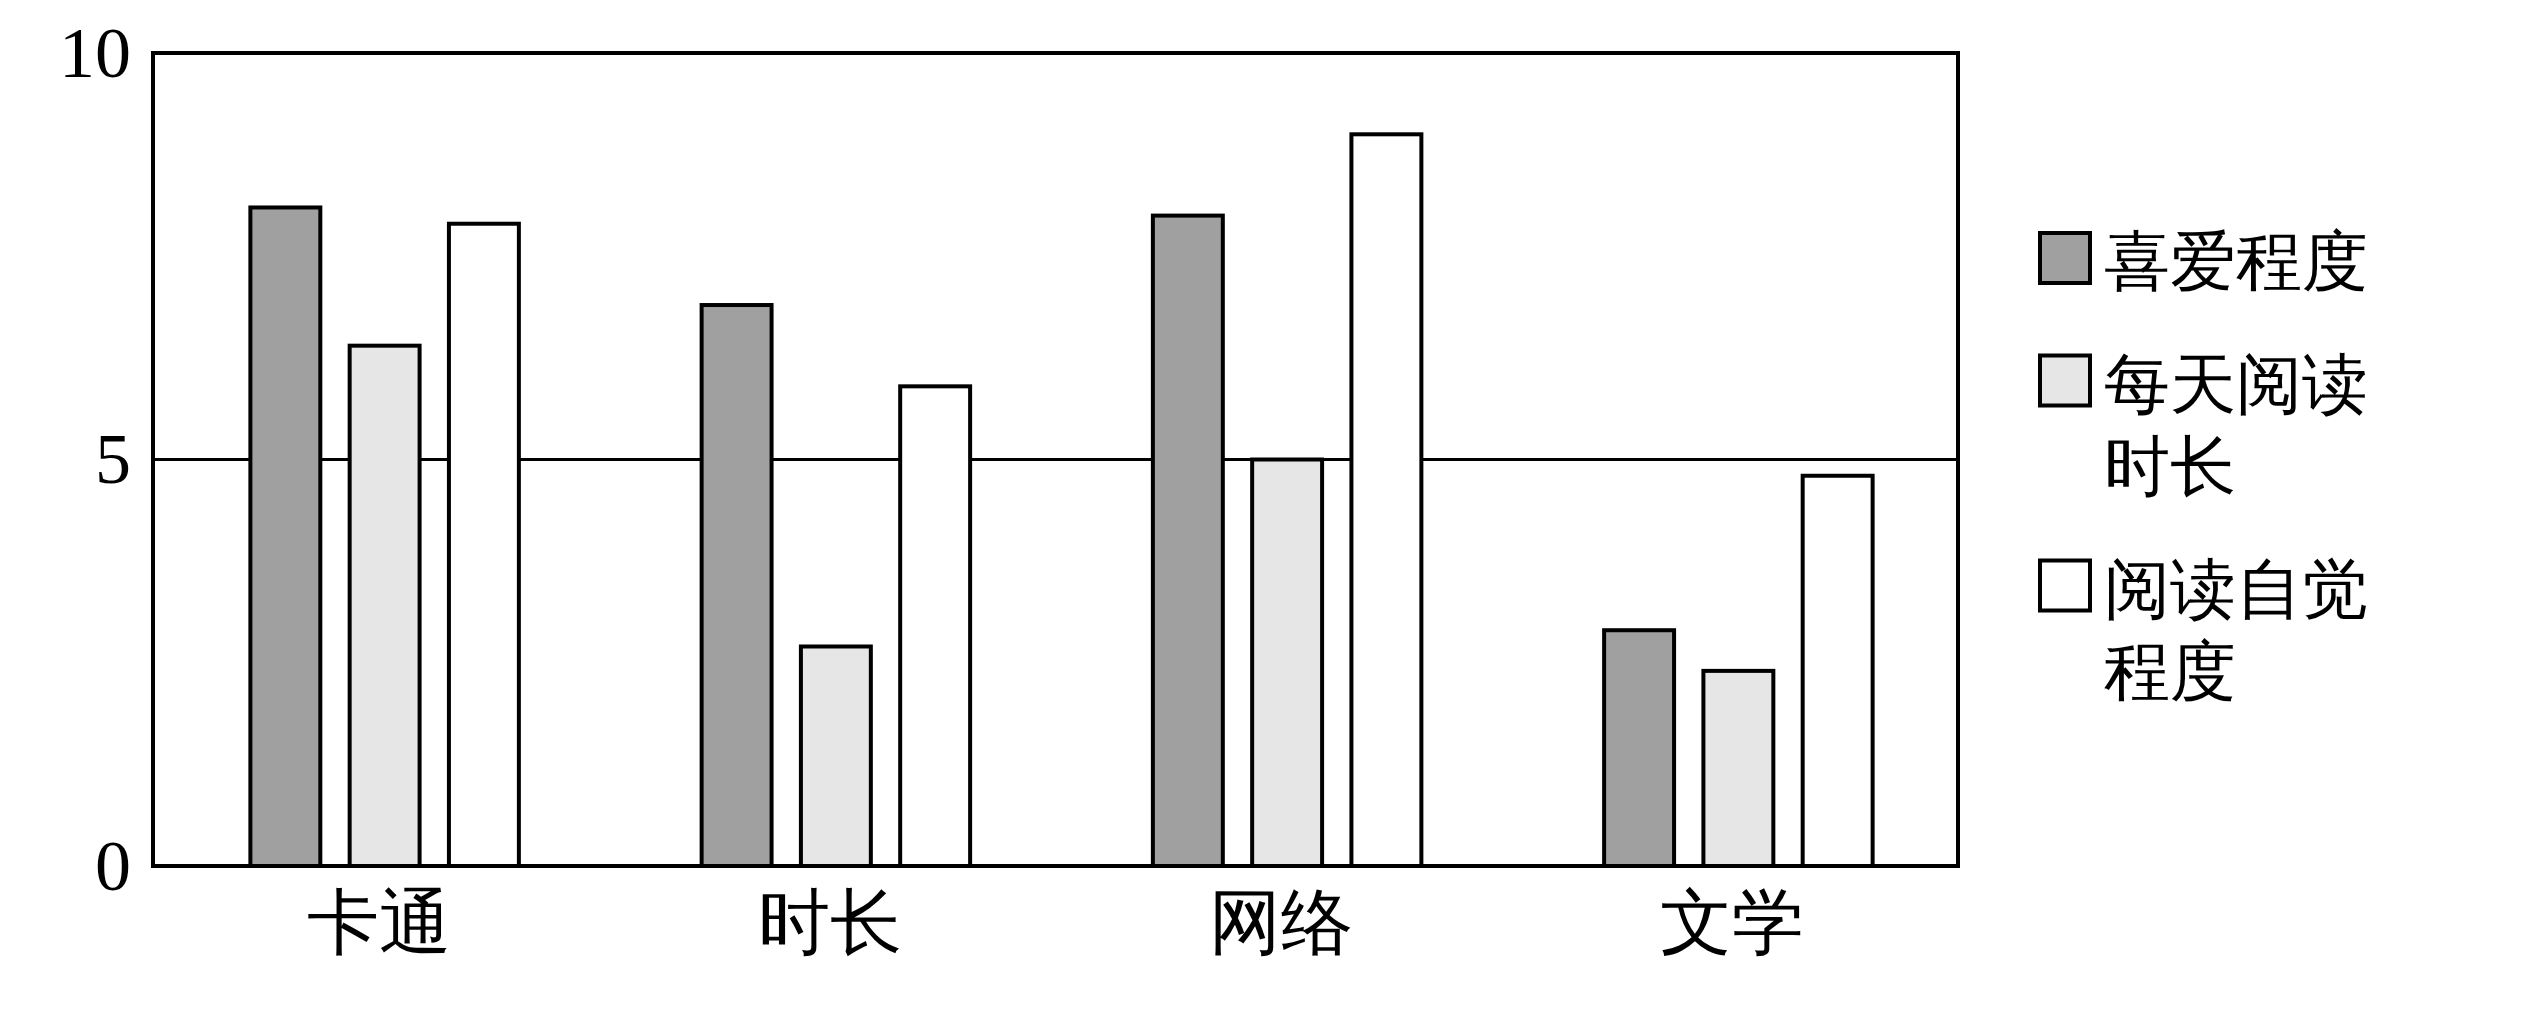  What do you see at coordinates (1732, 923) in the screenshot?
I see `x-tick-label: 文学` at bounding box center [1732, 923].